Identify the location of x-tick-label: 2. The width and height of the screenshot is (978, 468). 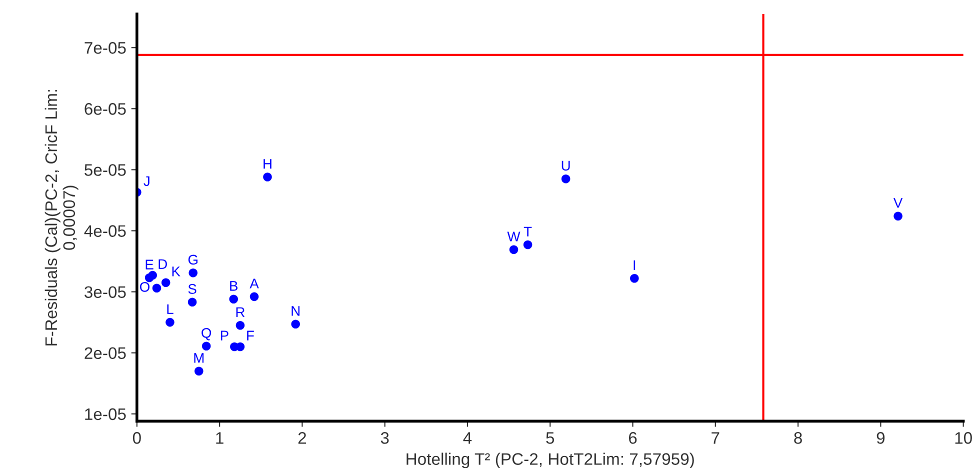
(302, 438).